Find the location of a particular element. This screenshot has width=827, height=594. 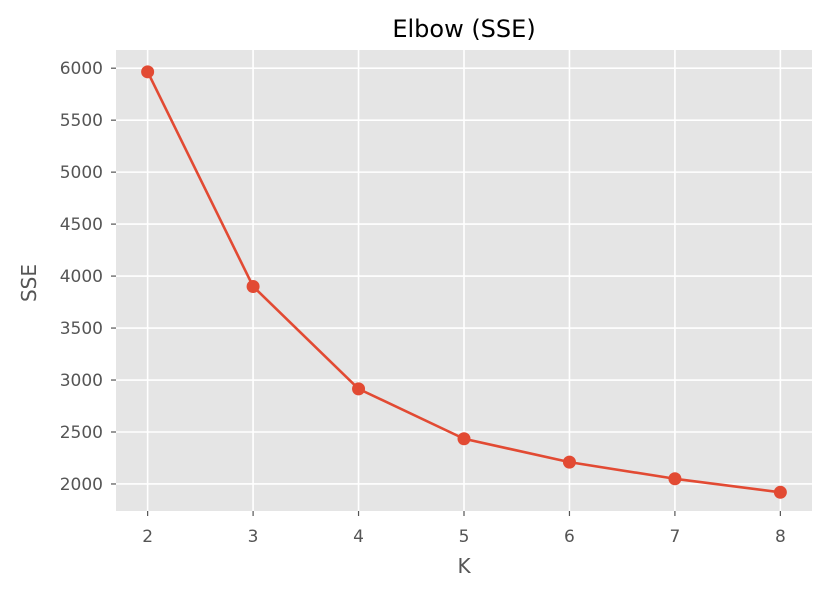

y-axis-label: SSE is located at coordinates (29, 283).